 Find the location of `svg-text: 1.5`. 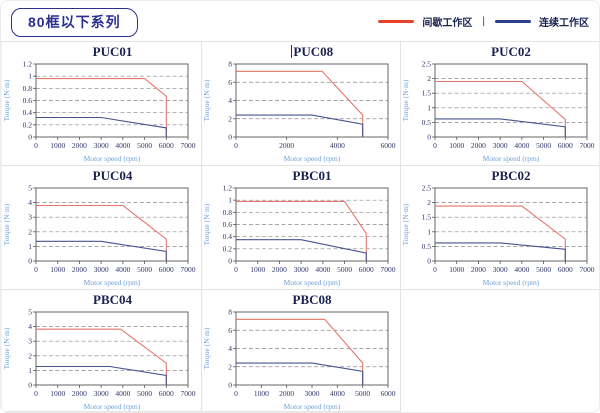

svg-text: 1.5 is located at coordinates (427, 93).